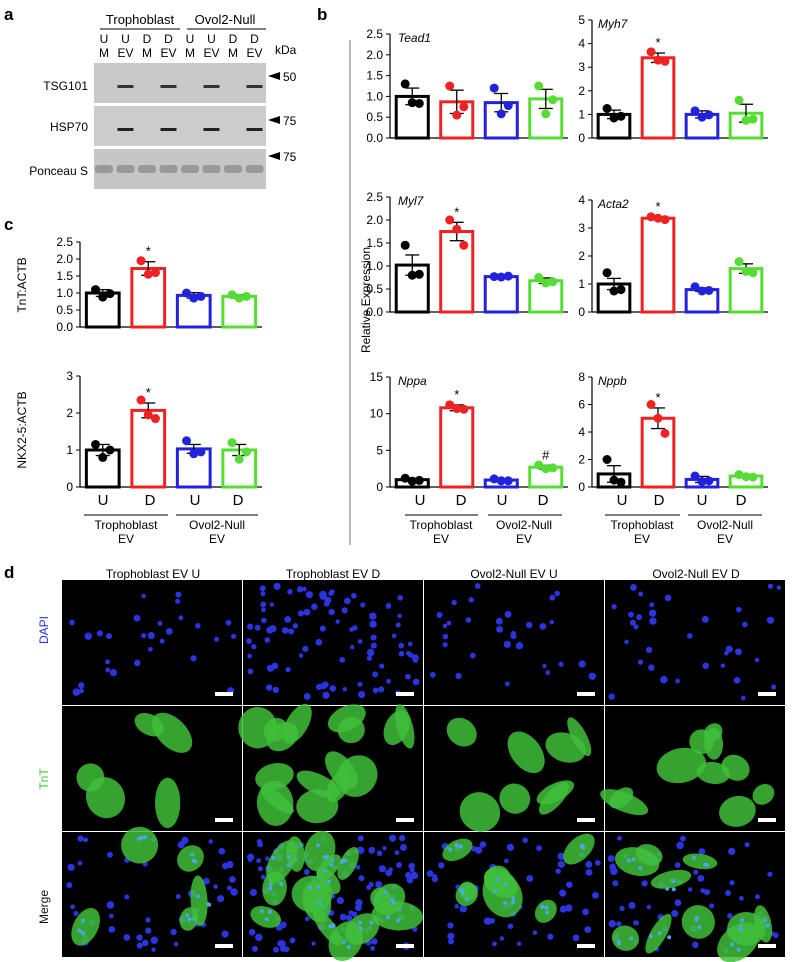  Describe the element at coordinates (411, 201) in the screenshot. I see `chart-title: Myl7` at that location.